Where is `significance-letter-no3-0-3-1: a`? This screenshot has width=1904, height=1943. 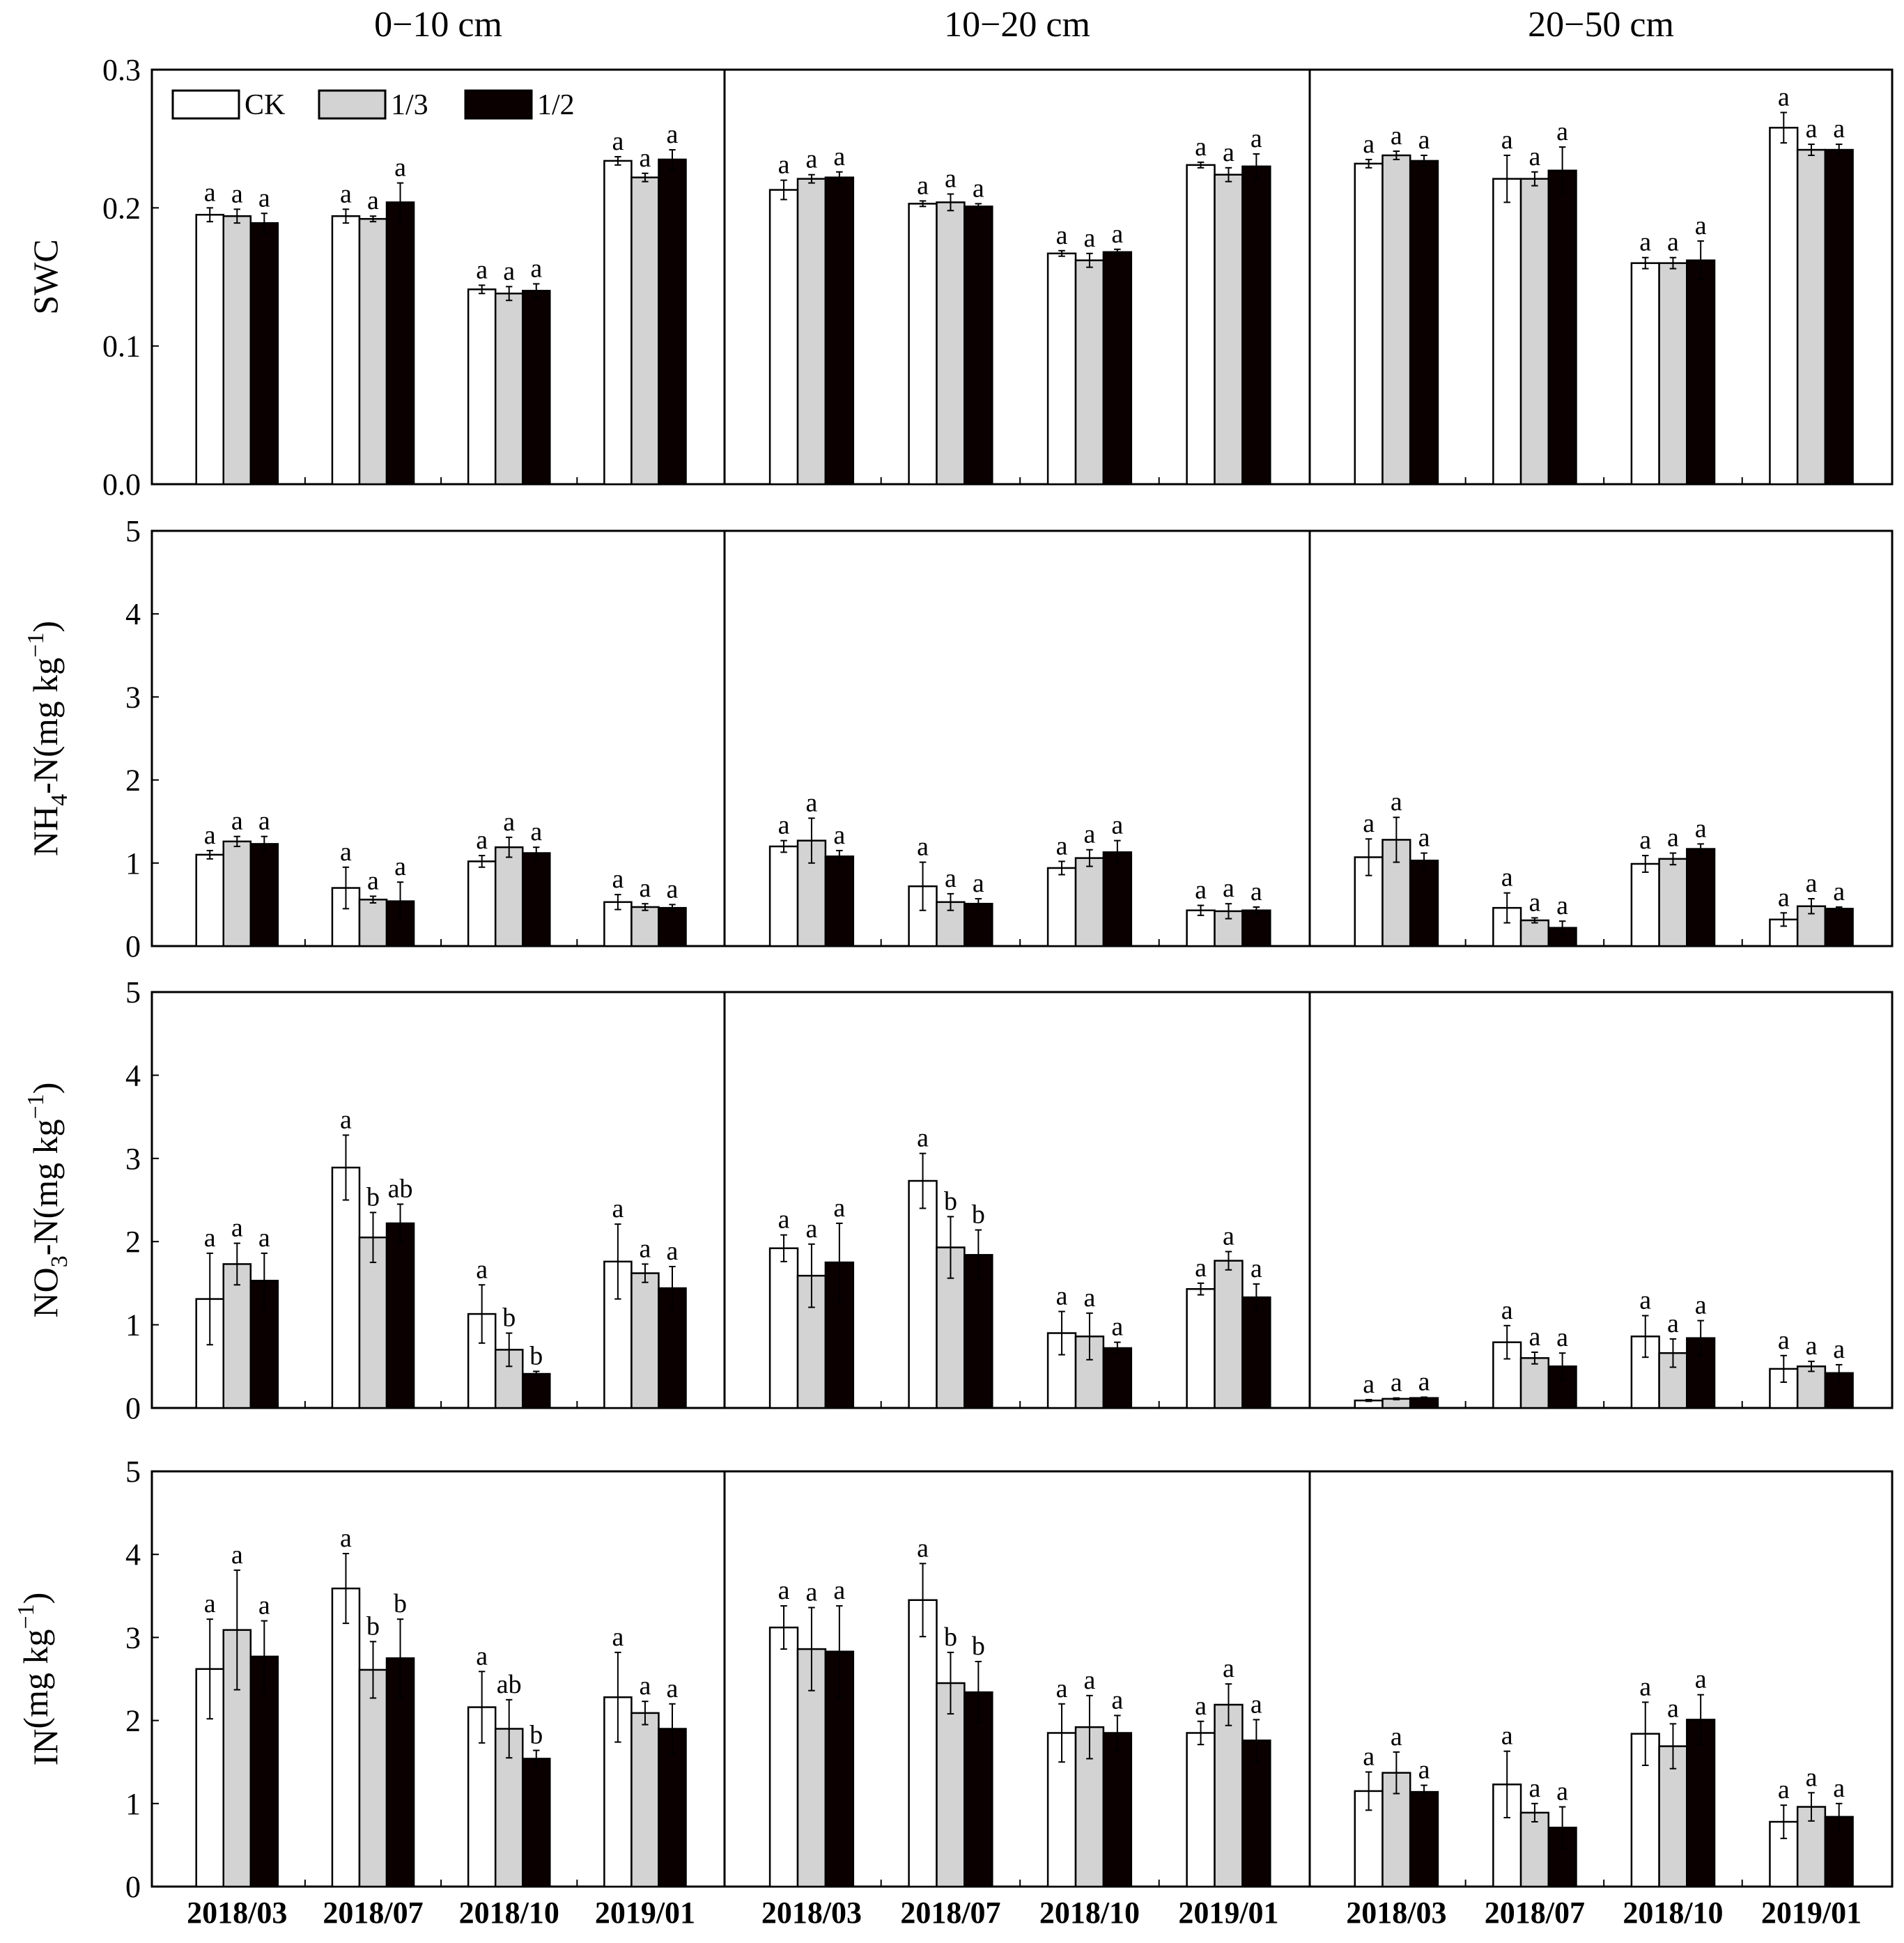
significance-letter-no3-0-3-1: a is located at coordinates (645, 1248).